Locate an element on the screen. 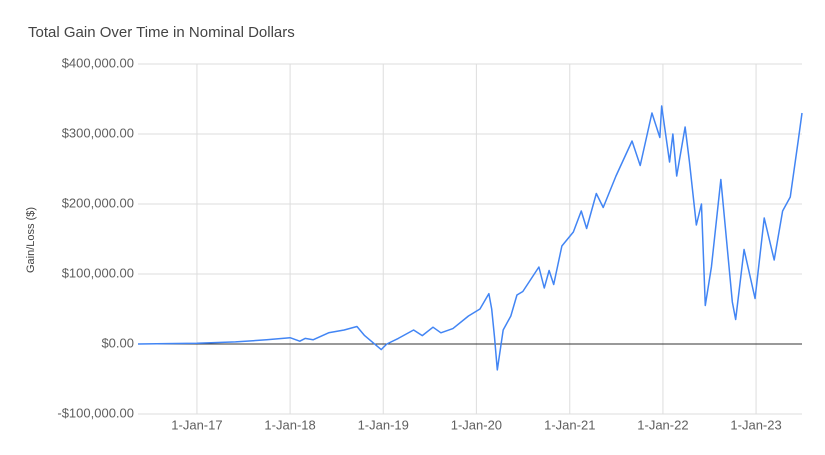 The image size is (825, 455). y-tick-label: -$100,000.00 is located at coordinates (95, 412).